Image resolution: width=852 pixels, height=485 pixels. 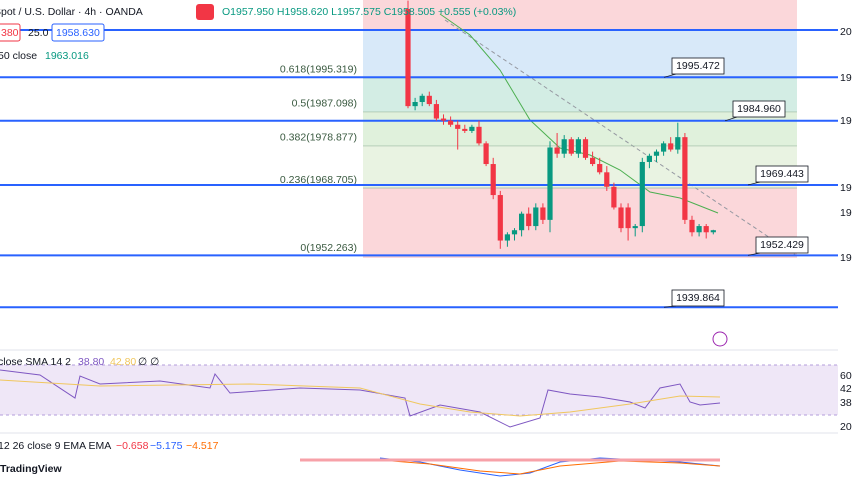 What do you see at coordinates (202, 446) in the screenshot?
I see `hist-value: −4.517` at bounding box center [202, 446].